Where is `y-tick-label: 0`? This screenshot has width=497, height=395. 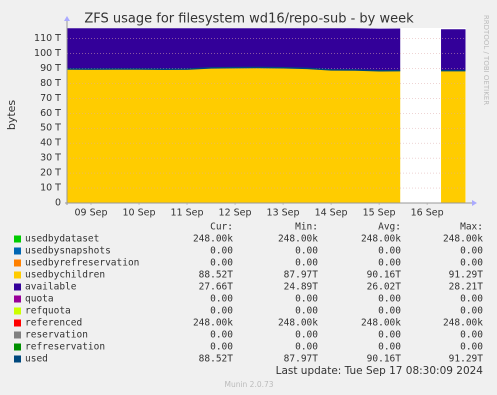 y-tick-label: 0 is located at coordinates (58, 203).